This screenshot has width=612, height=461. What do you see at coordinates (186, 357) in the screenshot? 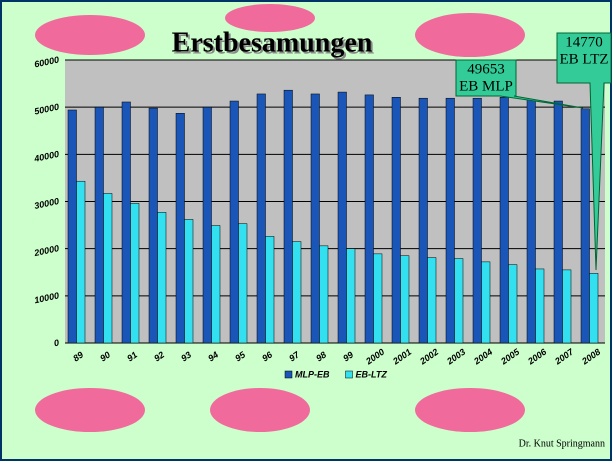
I see `x-tick-label: 93` at bounding box center [186, 357].